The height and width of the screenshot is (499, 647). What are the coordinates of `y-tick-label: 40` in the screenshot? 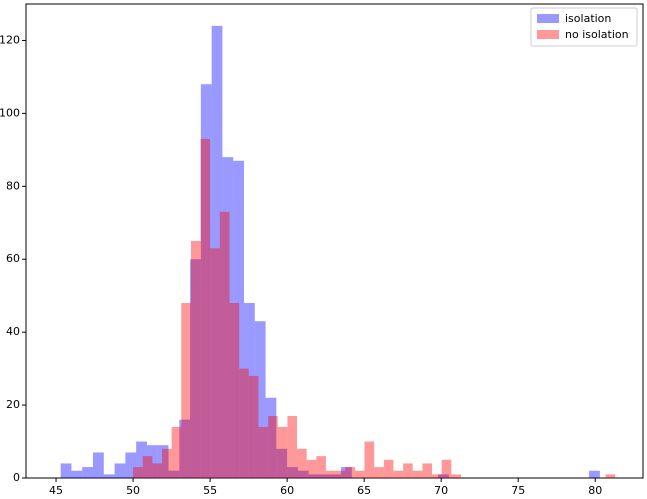 It's located at (13, 331).